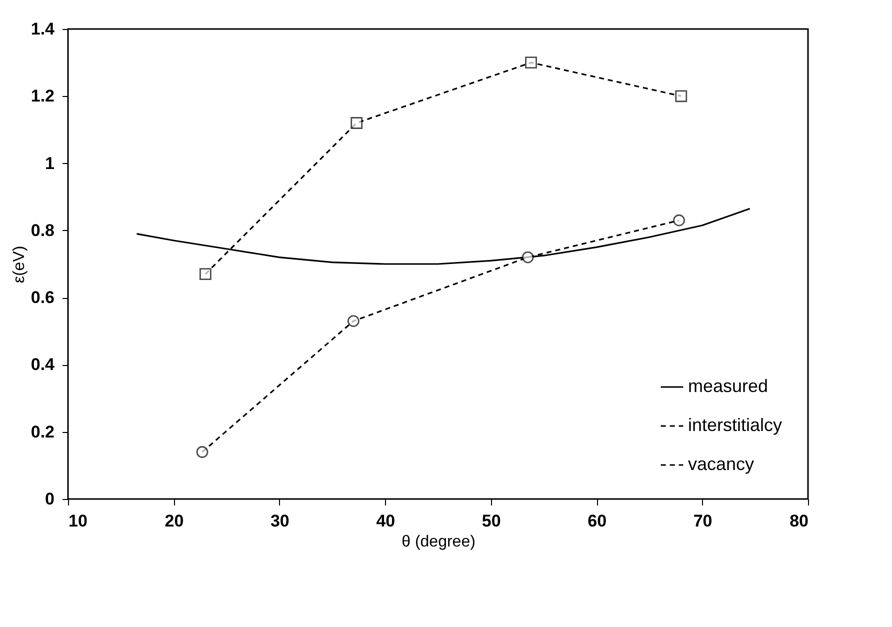 The width and height of the screenshot is (892, 627). I want to click on legend-label: interstitialcy, so click(735, 425).